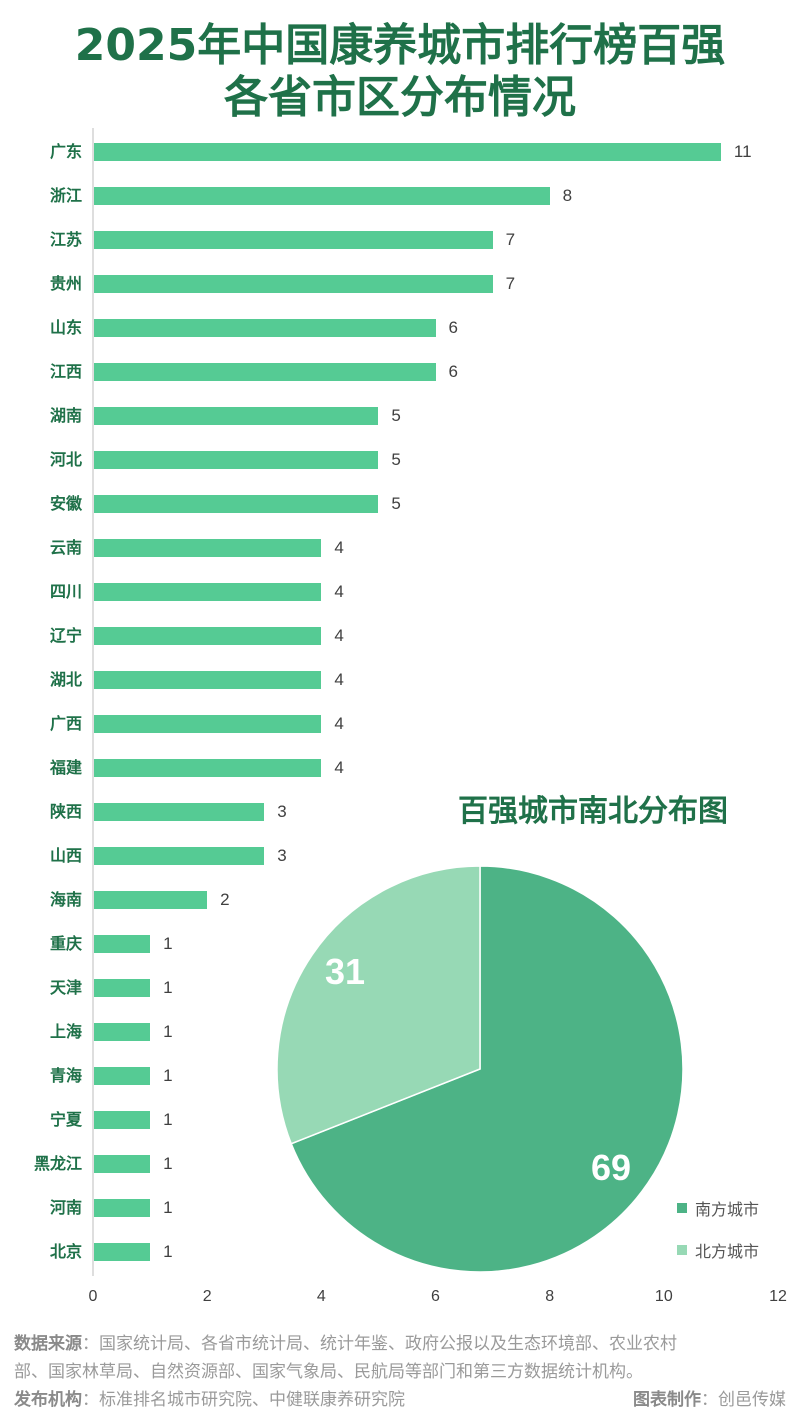  I want to click on footer-source-line1: 数据来源：国家统计局、各省市统计局、统计年鉴、政府公报以及生态环境部、农业农村, so click(345, 1344).